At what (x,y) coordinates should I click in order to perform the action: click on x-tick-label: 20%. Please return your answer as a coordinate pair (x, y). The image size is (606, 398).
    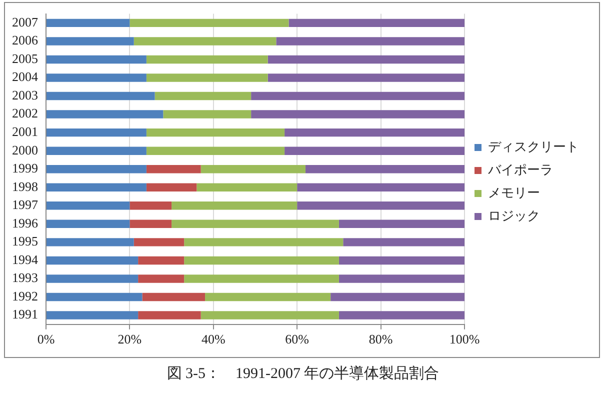
    Looking at the image, I should click on (130, 339).